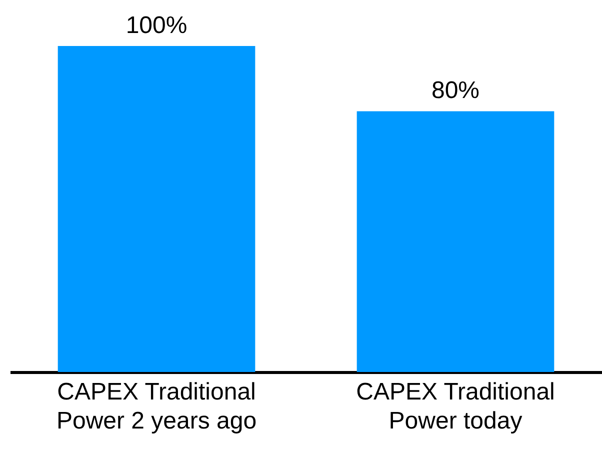  What do you see at coordinates (455, 406) in the screenshot?
I see `x-tick-label: CAPEX Traditional Power today` at bounding box center [455, 406].